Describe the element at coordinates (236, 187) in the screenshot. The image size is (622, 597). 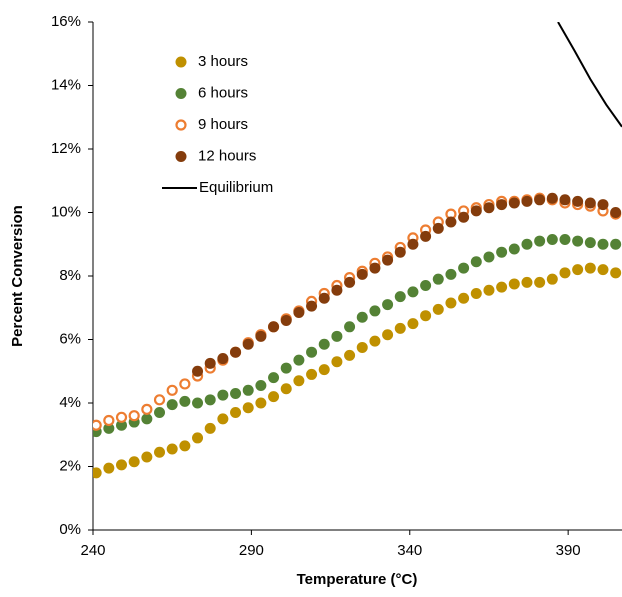
I see `legend-label: Equilibrium` at that location.